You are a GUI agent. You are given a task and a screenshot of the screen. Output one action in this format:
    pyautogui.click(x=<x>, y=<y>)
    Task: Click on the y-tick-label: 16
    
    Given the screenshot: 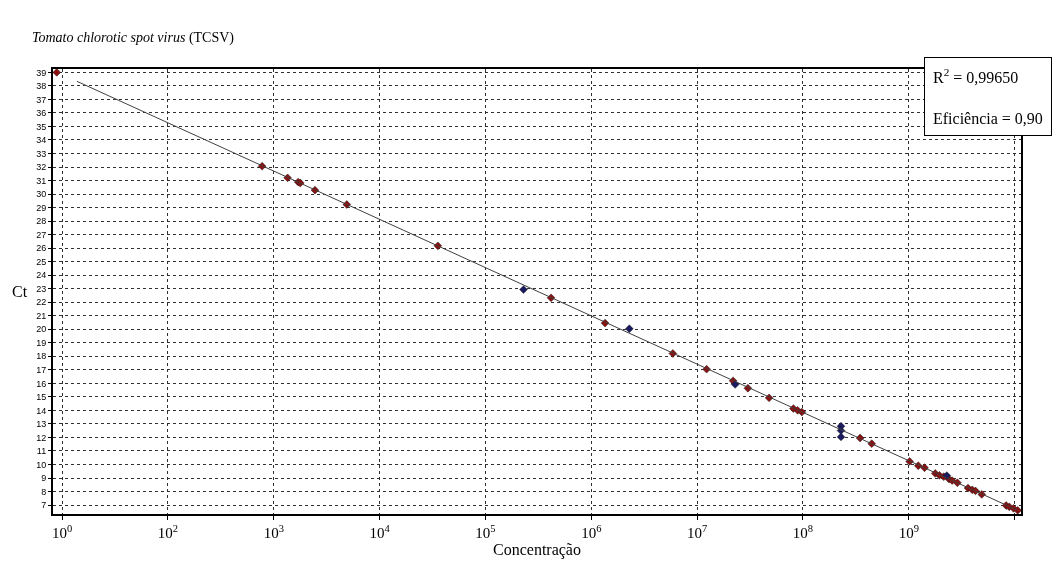 What is the action you would take?
    pyautogui.click(x=41, y=383)
    